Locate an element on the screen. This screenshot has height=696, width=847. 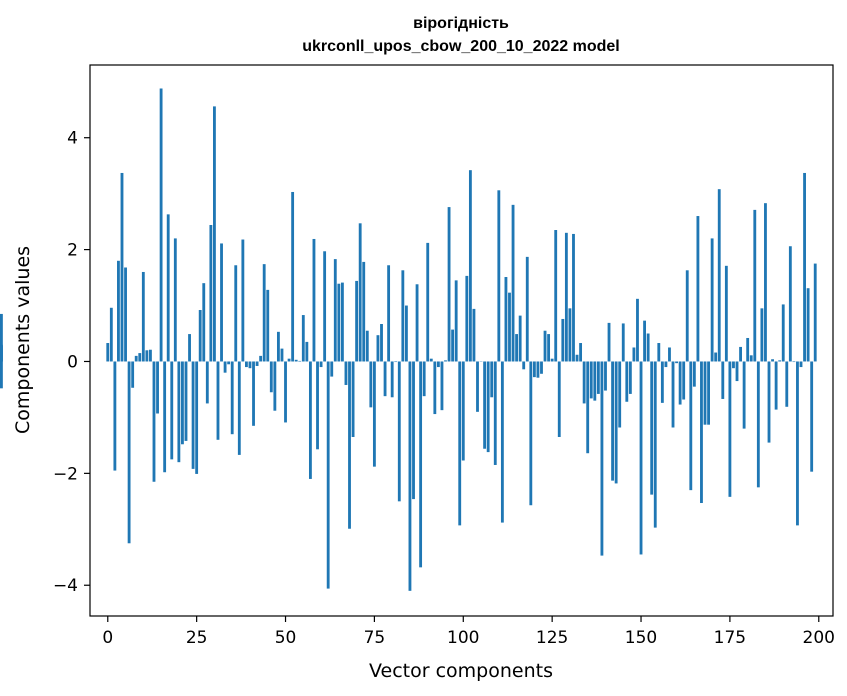
x-tick-label: 200 is located at coordinates (819, 638).